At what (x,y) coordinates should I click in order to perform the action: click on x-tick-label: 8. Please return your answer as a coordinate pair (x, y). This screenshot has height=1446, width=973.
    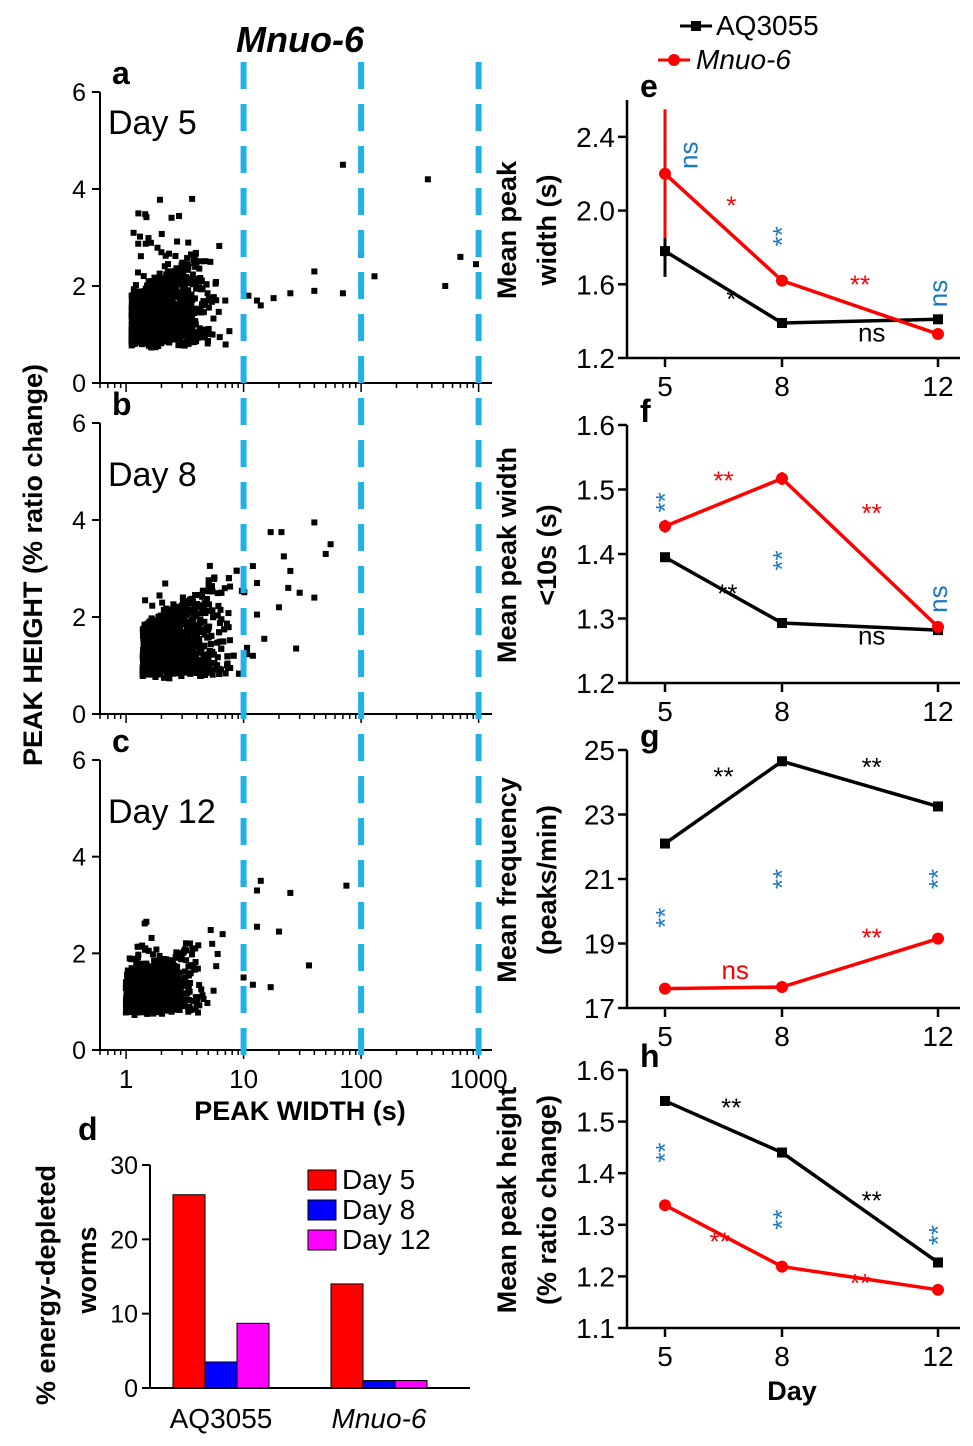
    Looking at the image, I should click on (782, 1036).